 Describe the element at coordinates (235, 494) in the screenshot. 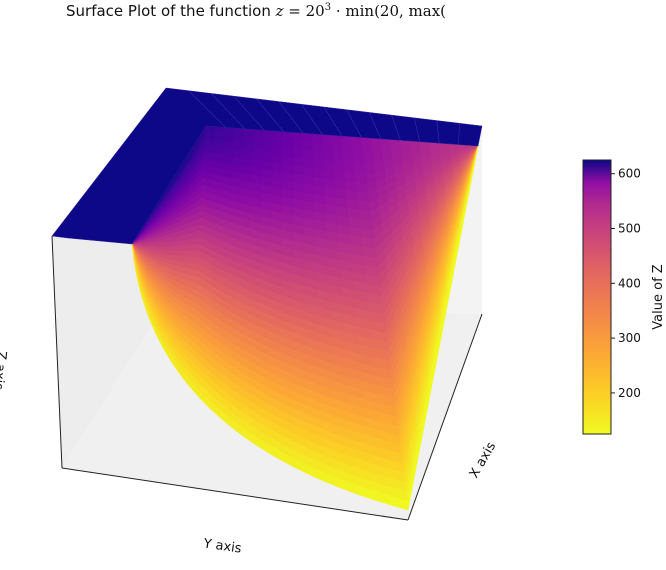

I see `y-axis-line` at that location.